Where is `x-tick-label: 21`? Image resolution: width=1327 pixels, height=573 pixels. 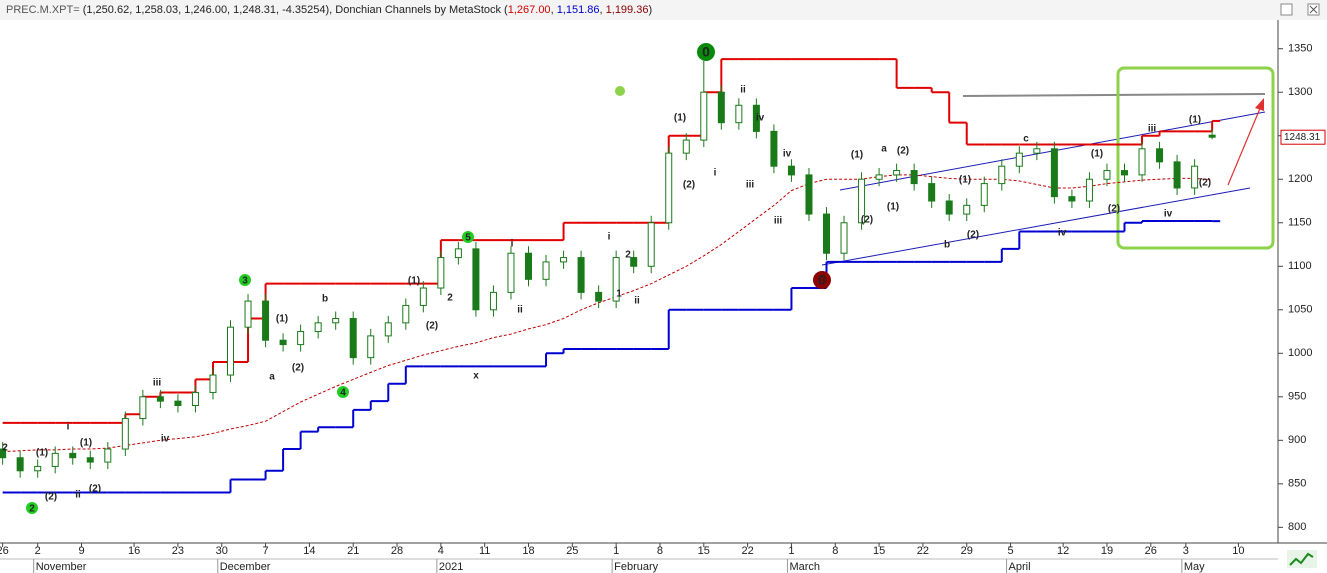
x-tick-label: 21 is located at coordinates (353, 551).